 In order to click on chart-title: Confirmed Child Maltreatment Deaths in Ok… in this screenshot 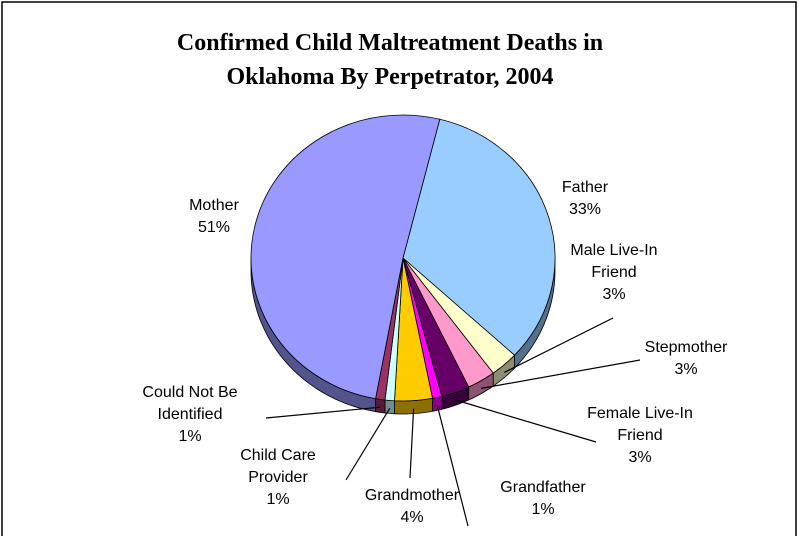, I will do `click(390, 60)`.